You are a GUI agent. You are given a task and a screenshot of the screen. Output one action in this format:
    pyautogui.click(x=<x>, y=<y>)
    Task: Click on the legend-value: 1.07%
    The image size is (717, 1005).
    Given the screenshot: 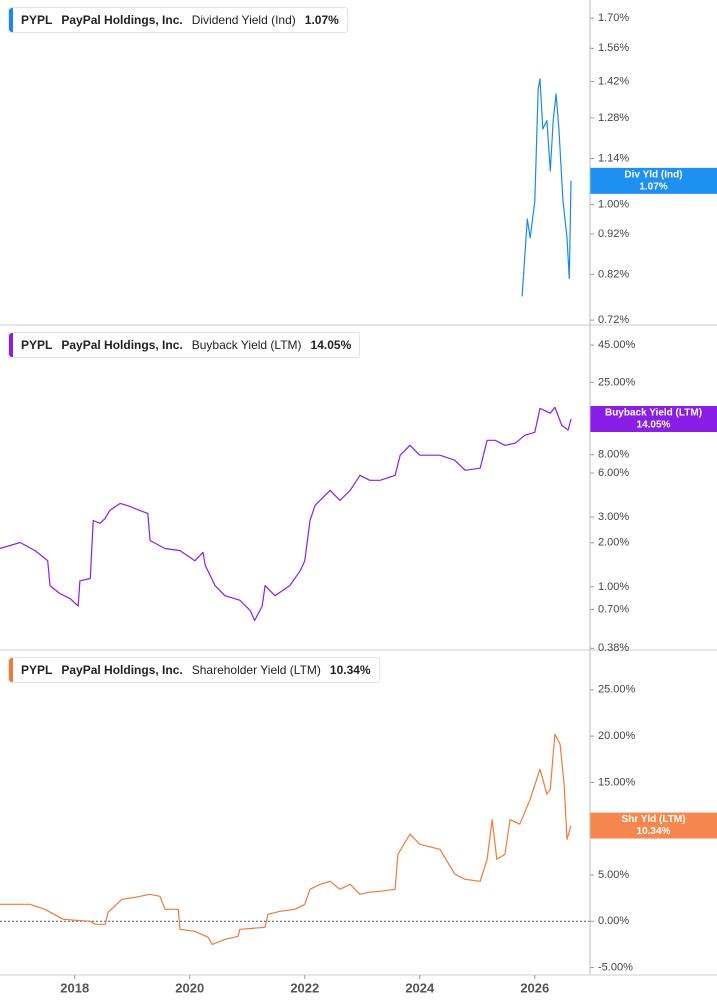 What is the action you would take?
    pyautogui.click(x=321, y=20)
    